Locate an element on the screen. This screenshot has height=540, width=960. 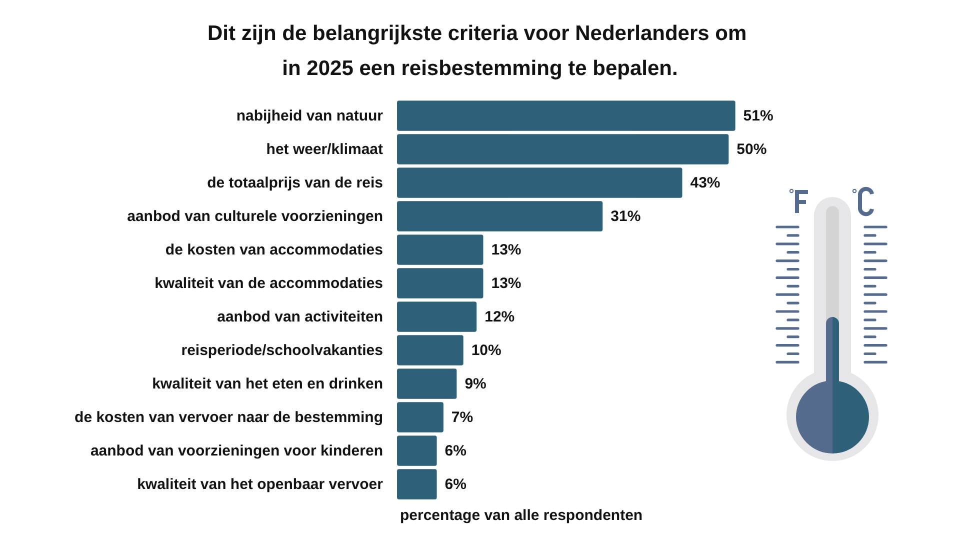
data-label: 31% is located at coordinates (625, 216).